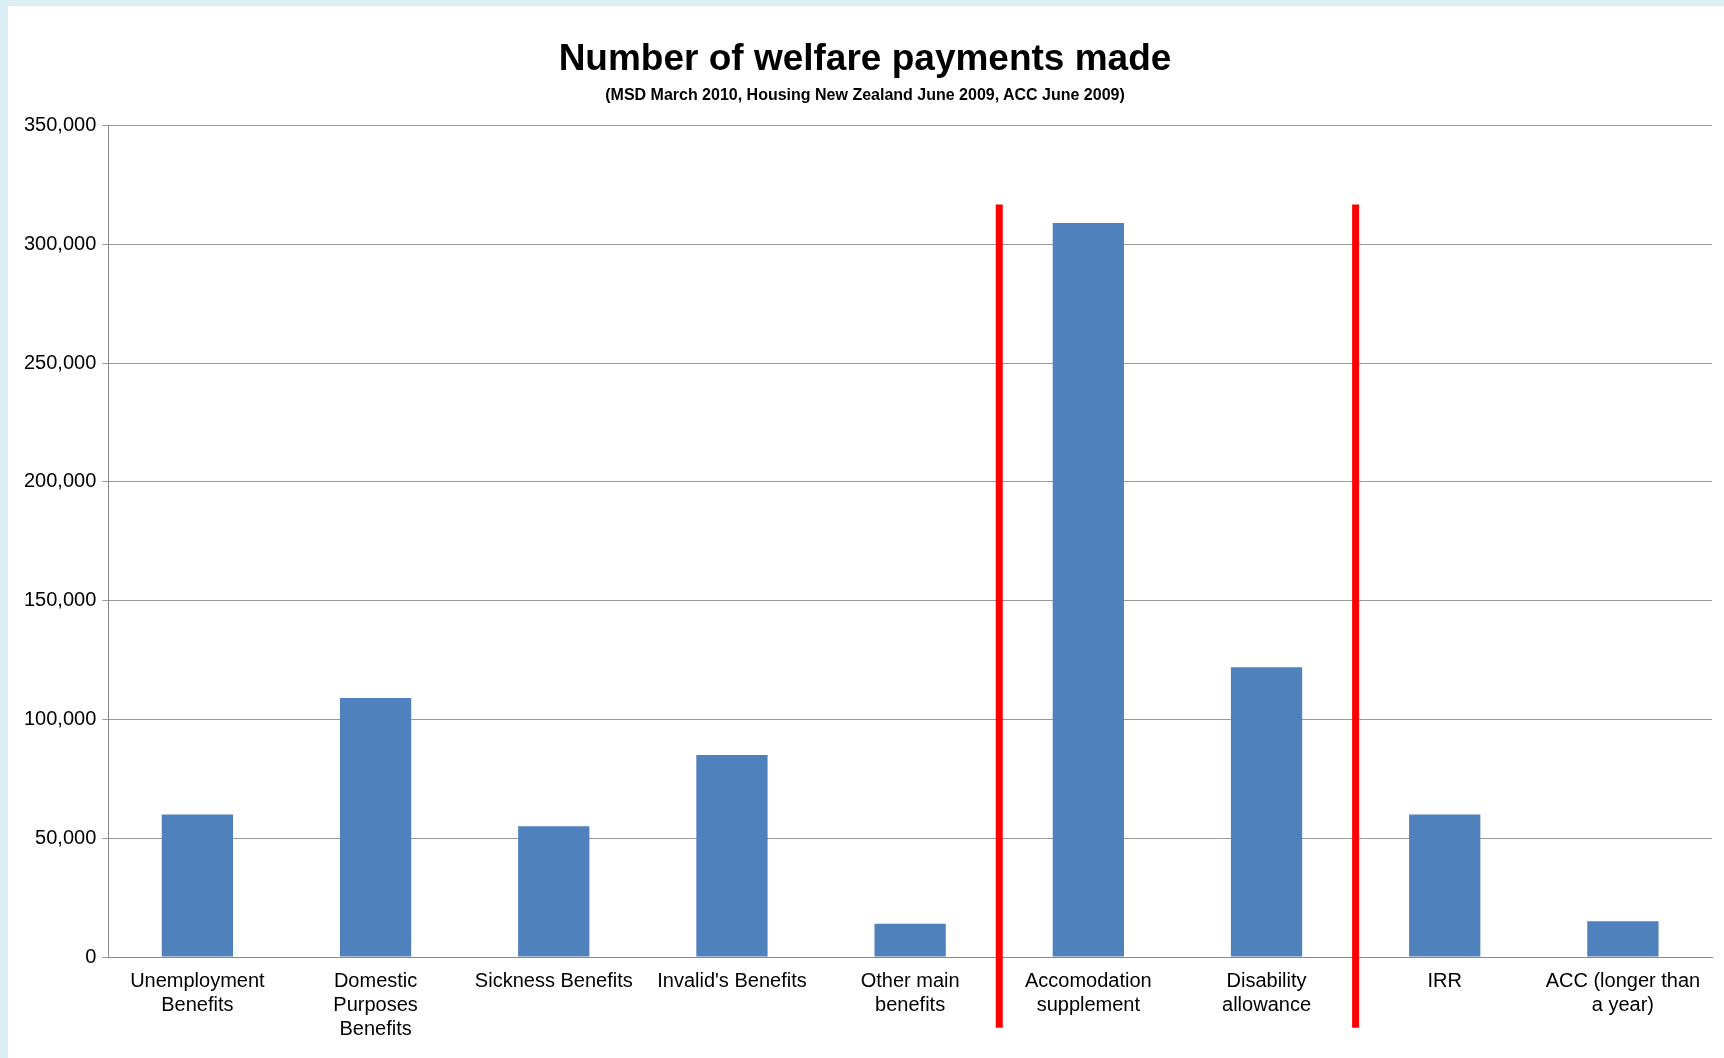 Image resolution: width=1724 pixels, height=1058 pixels. Describe the element at coordinates (865, 95) in the screenshot. I see `chart-subtitle: (MSD March 2010, Housing New Zealand June 2009, ACC June 2009)` at that location.